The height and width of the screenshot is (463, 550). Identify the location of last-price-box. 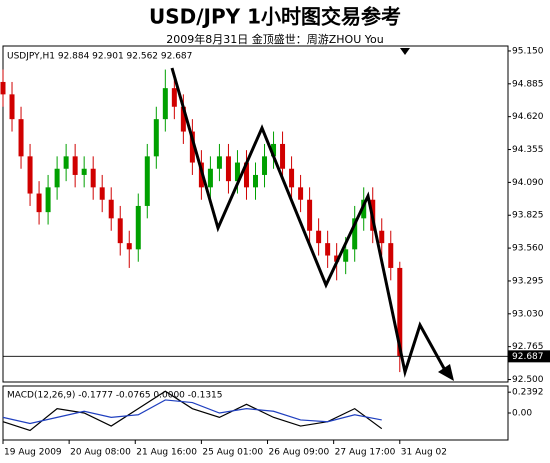
(529, 356).